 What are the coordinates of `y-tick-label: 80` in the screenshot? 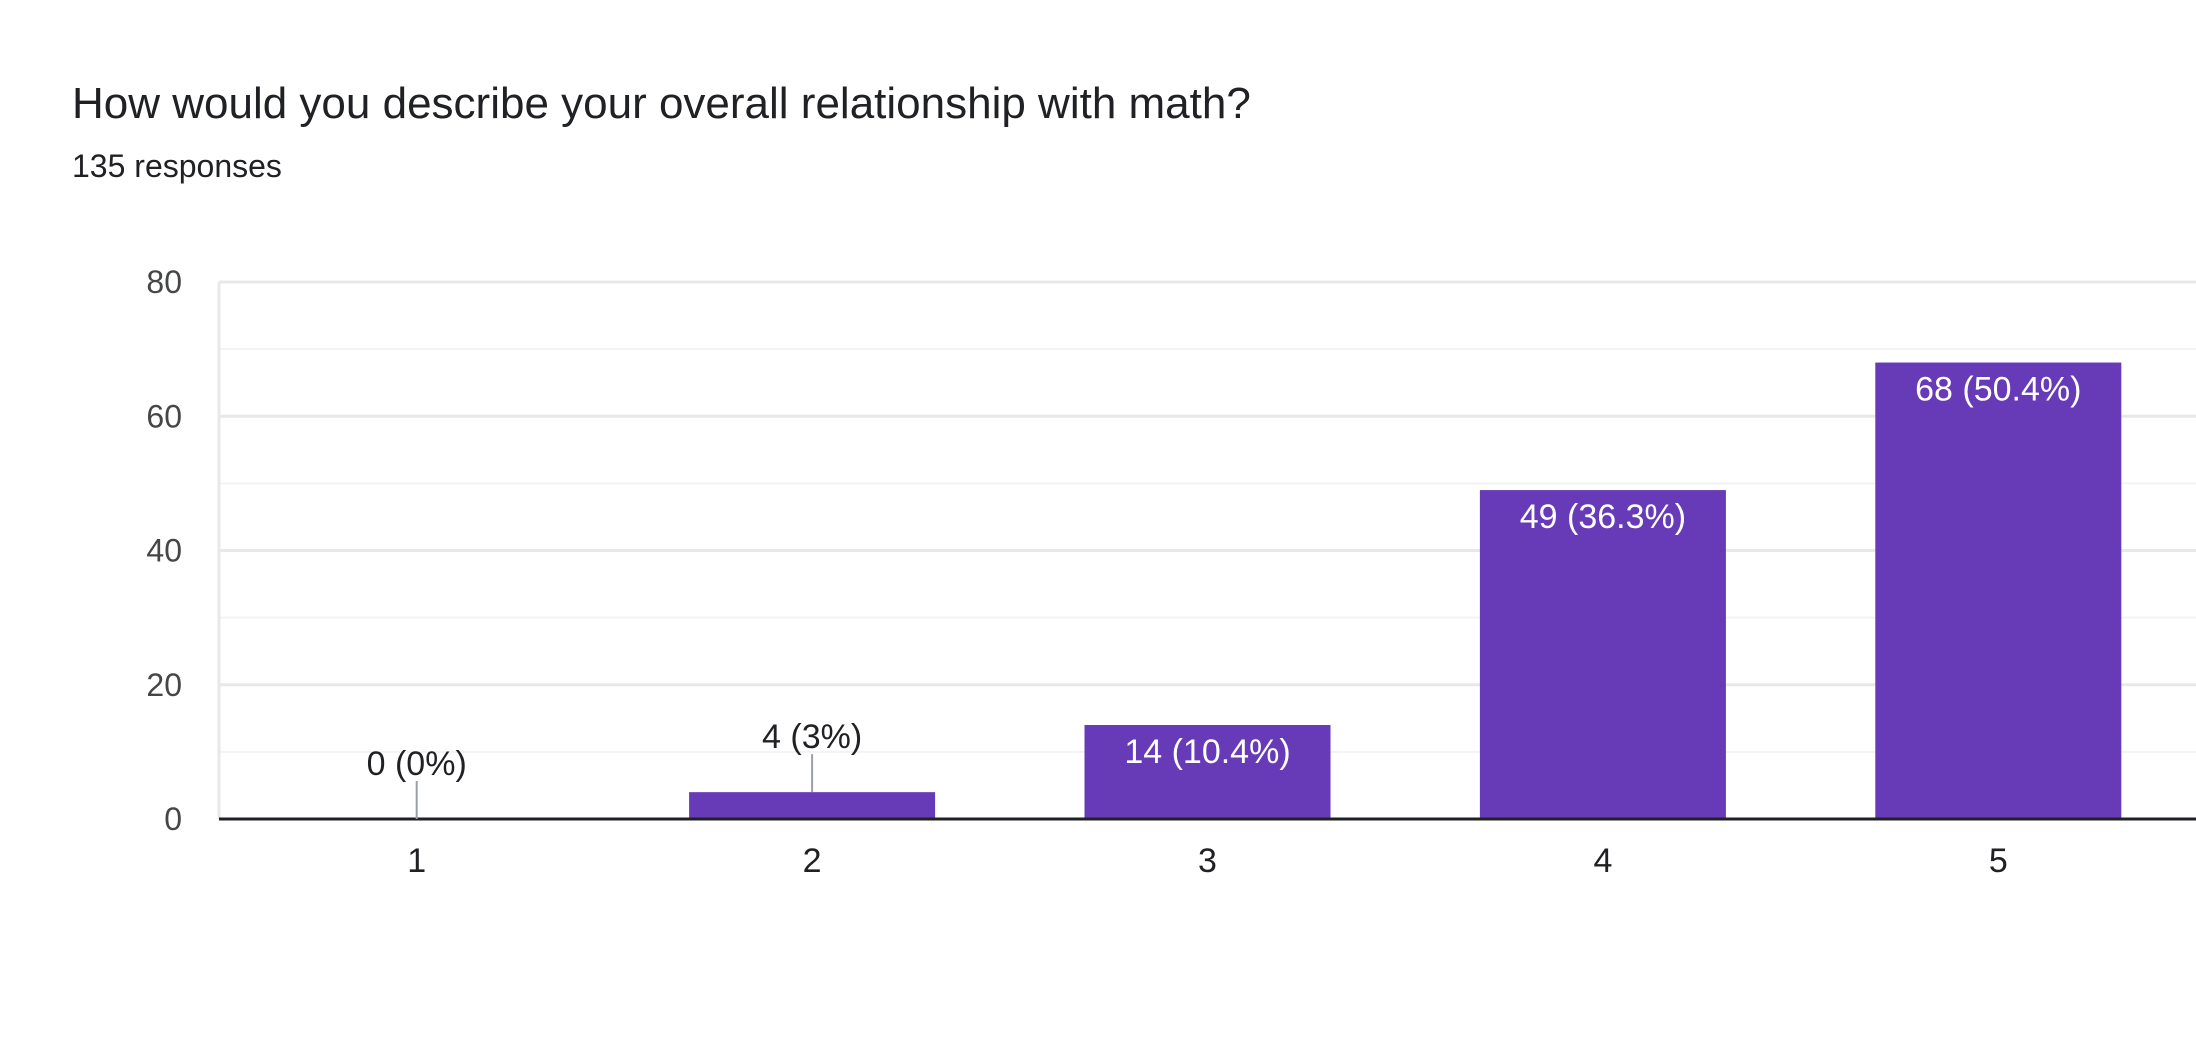 It's located at (164, 282).